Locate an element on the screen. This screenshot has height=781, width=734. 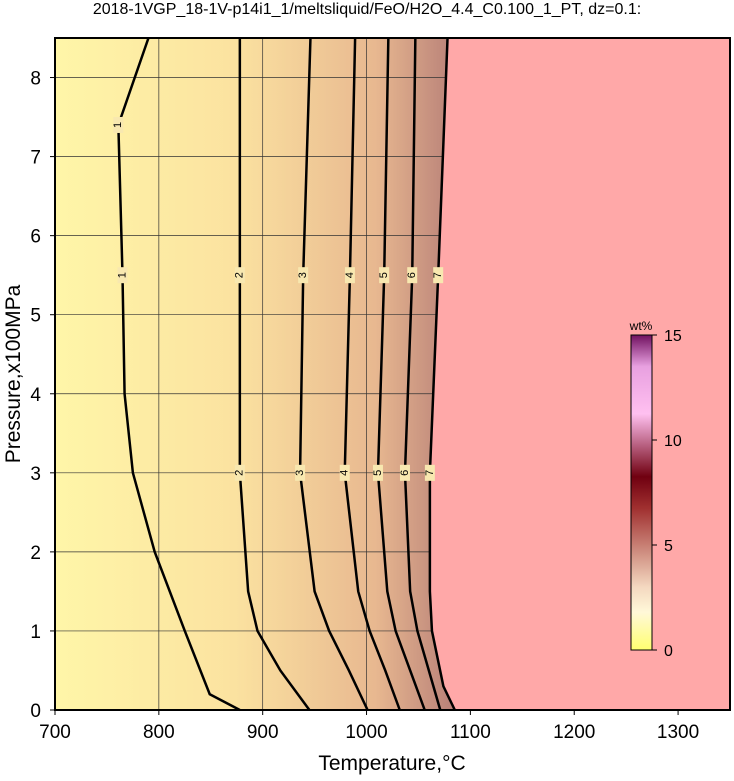
contour-line is located at coordinates (179, 374).